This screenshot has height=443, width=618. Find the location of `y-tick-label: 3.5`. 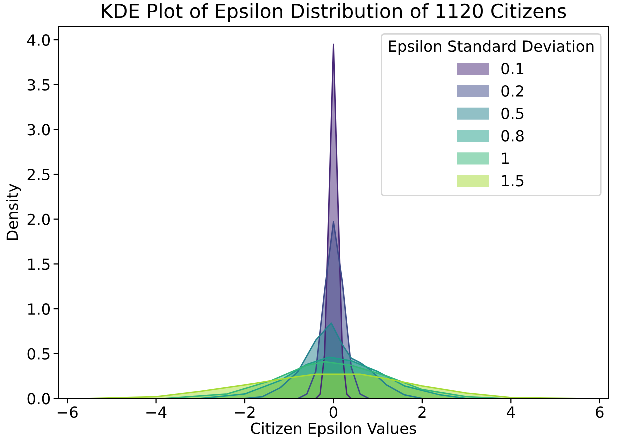

y-tick-label: 3.5 is located at coordinates (39, 85).